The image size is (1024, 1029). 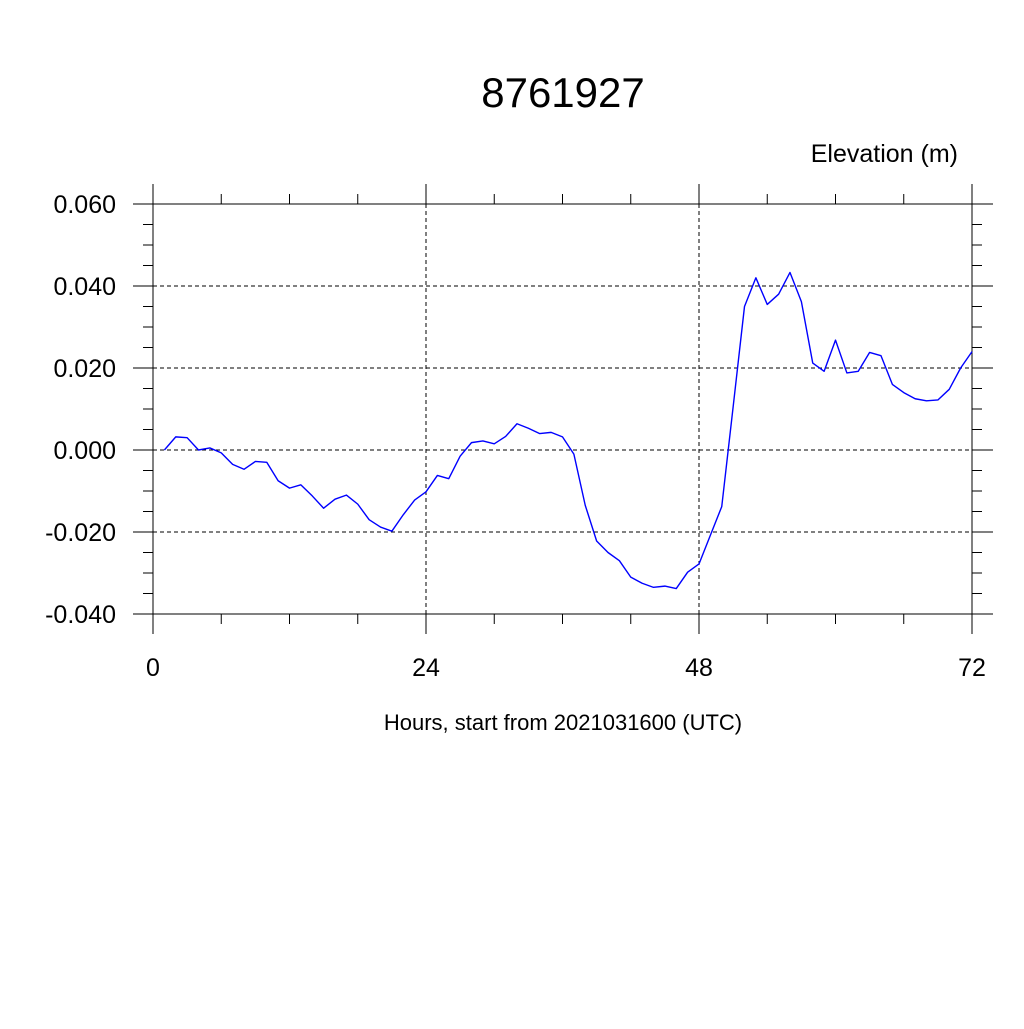 I want to click on x-tick-label: 48, so click(x=699, y=668).